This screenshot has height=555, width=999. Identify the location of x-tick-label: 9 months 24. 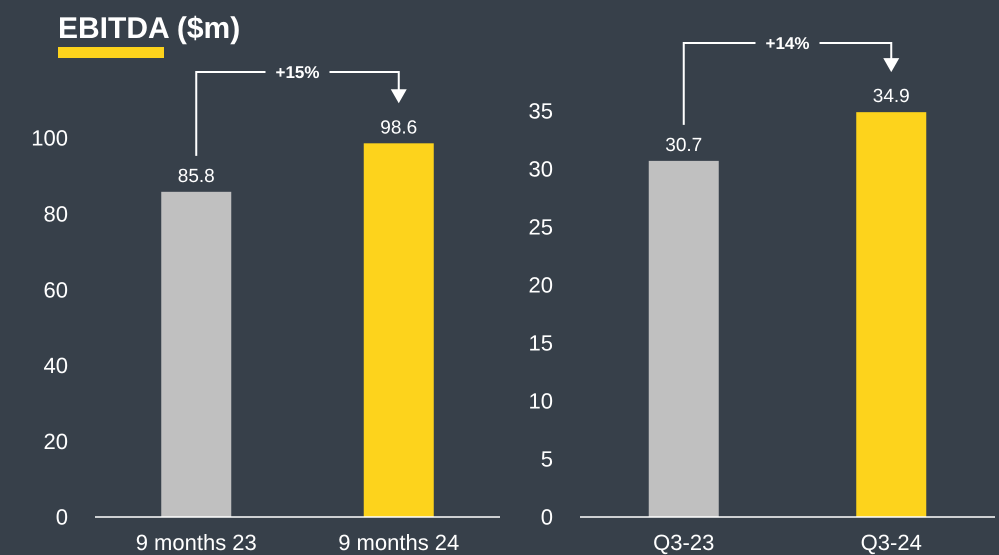
(399, 542).